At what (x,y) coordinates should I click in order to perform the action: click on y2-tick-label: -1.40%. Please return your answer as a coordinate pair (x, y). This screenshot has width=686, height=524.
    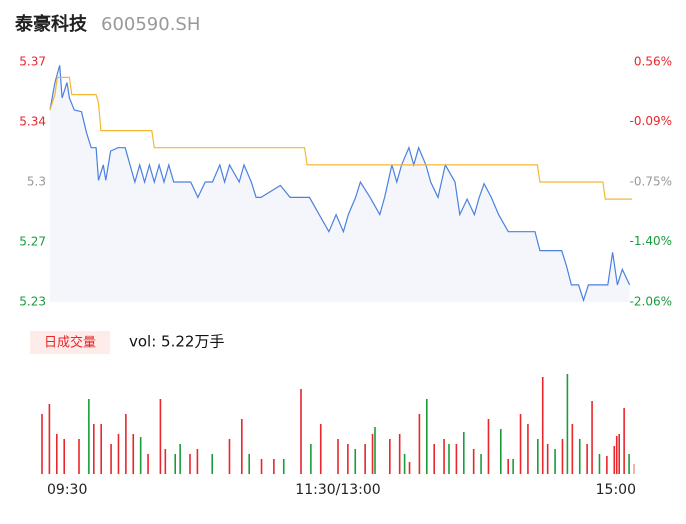
    Looking at the image, I should click on (651, 241).